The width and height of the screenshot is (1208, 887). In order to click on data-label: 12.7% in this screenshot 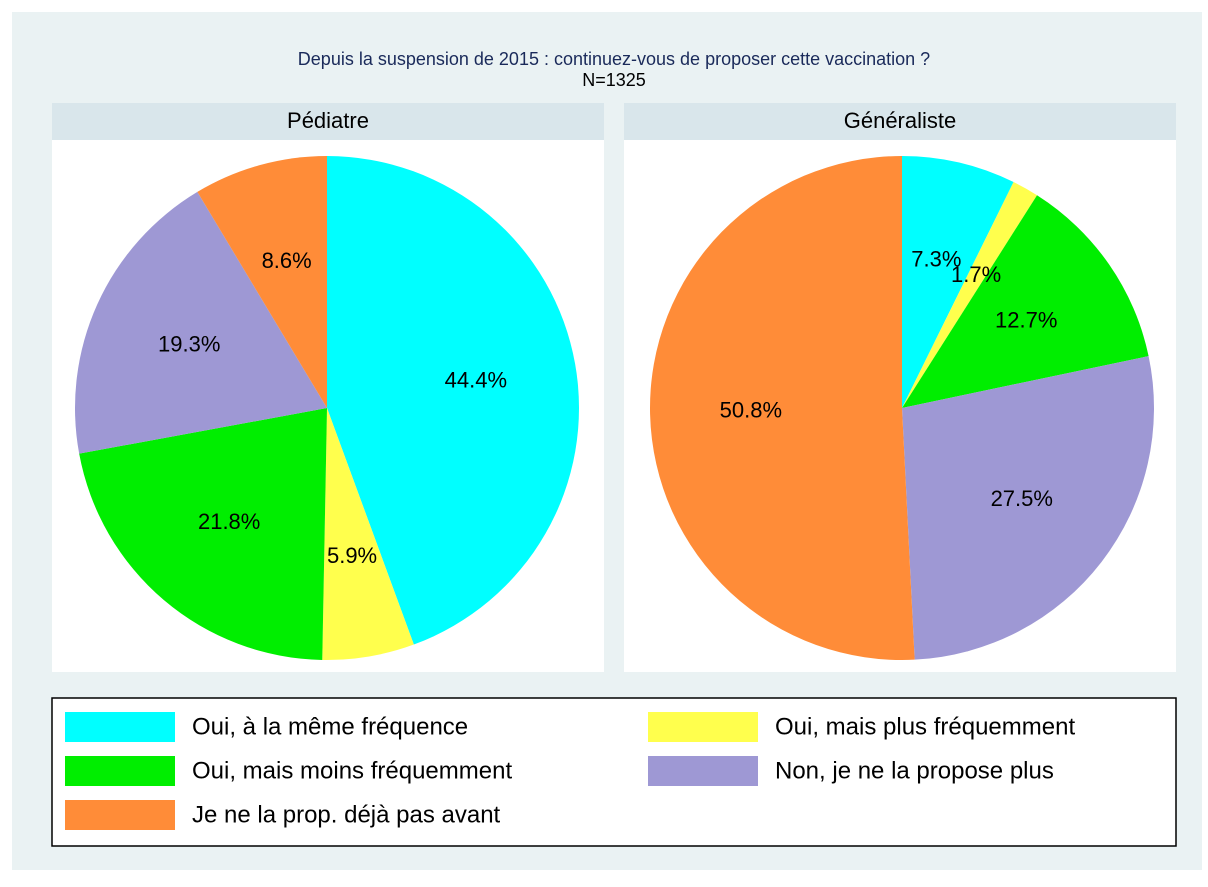, I will do `click(1026, 320)`.